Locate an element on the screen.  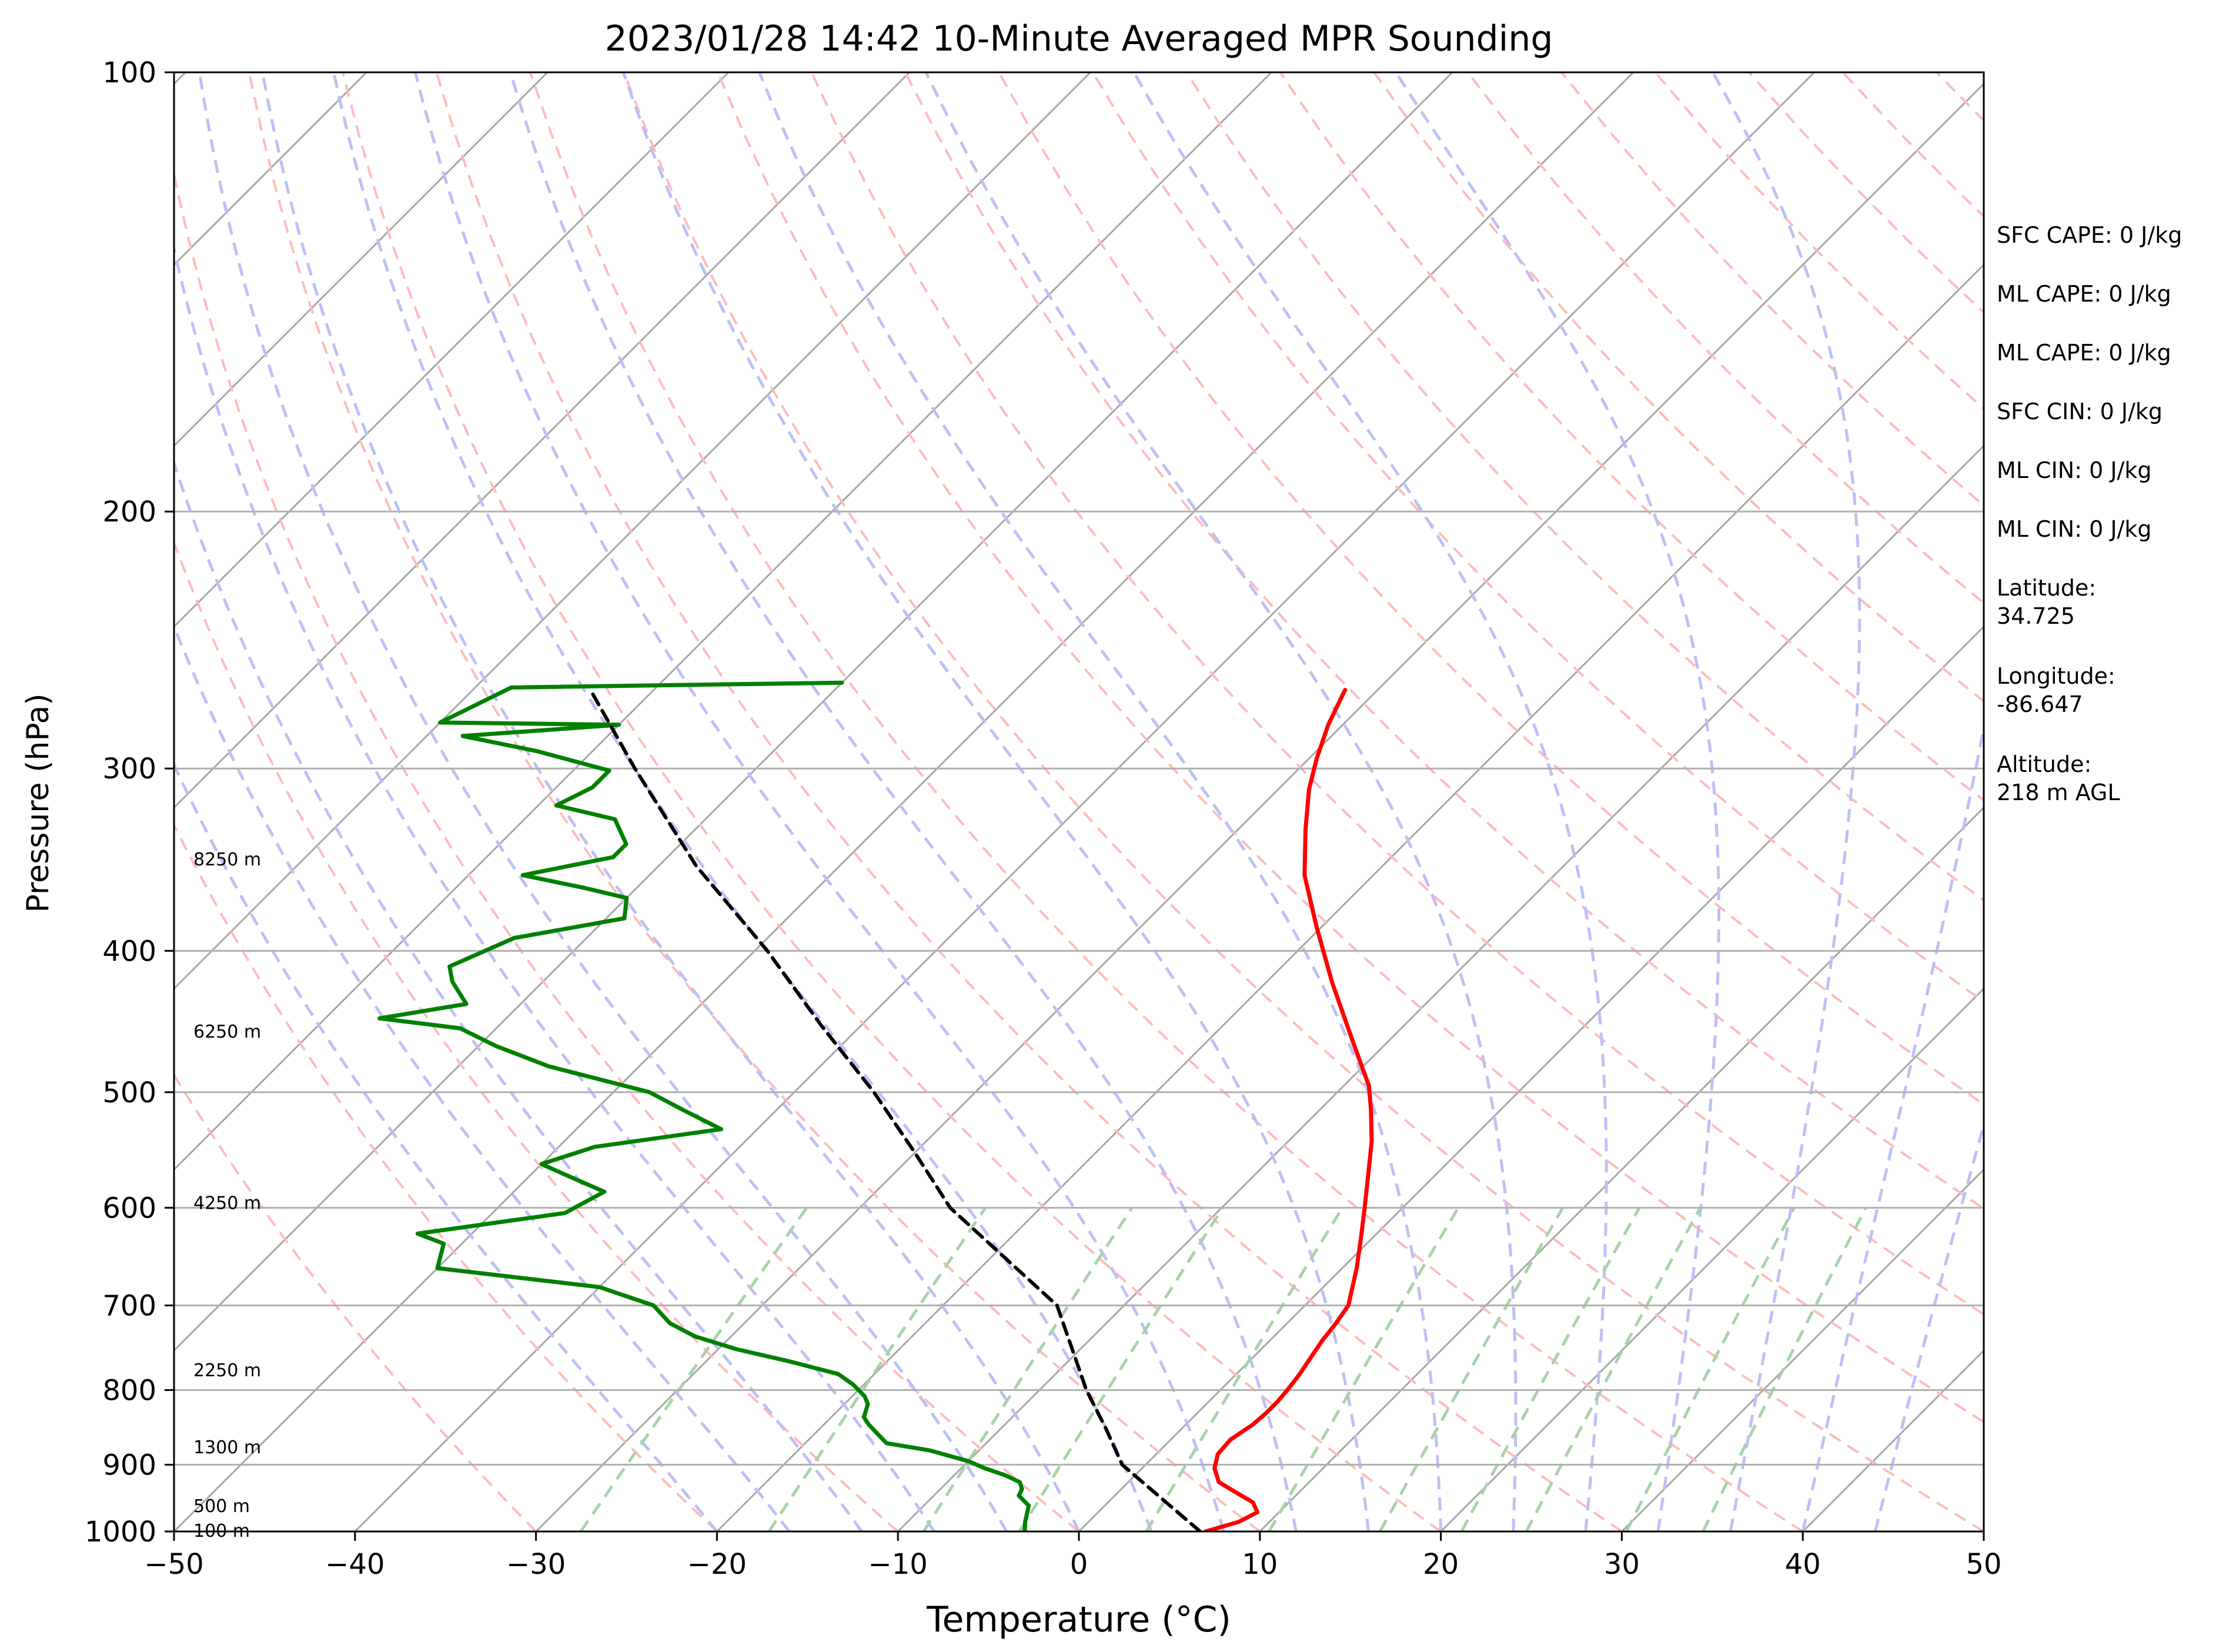
height-label: 1300 m is located at coordinates (227, 1448).